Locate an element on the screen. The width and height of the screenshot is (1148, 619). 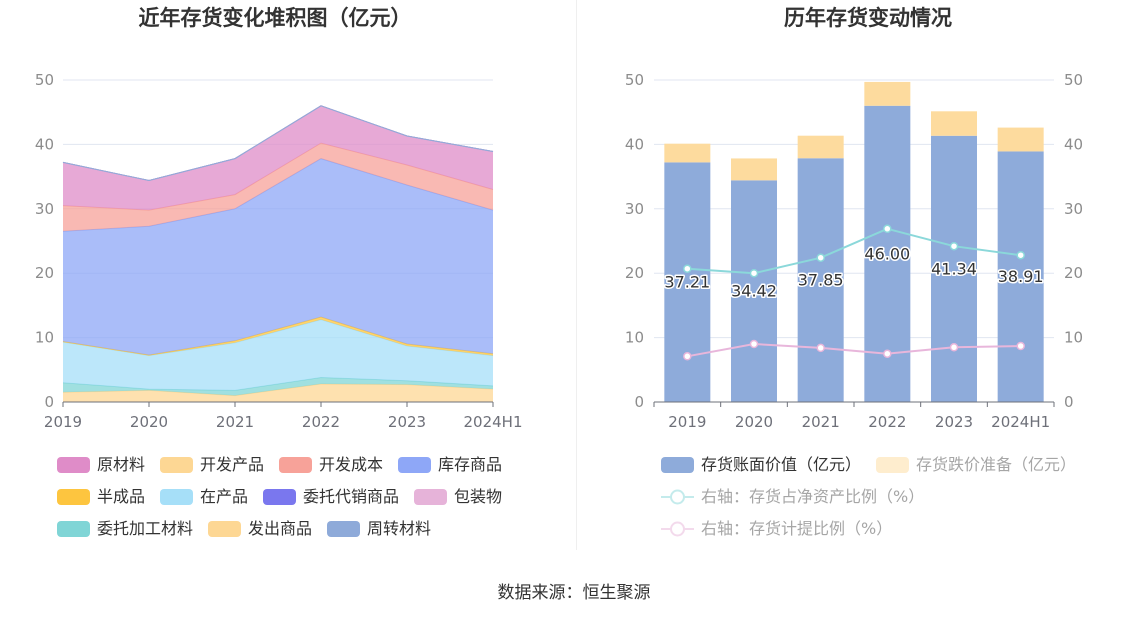
right-y-axis-tick-label: 50 is located at coordinates (1073, 80).